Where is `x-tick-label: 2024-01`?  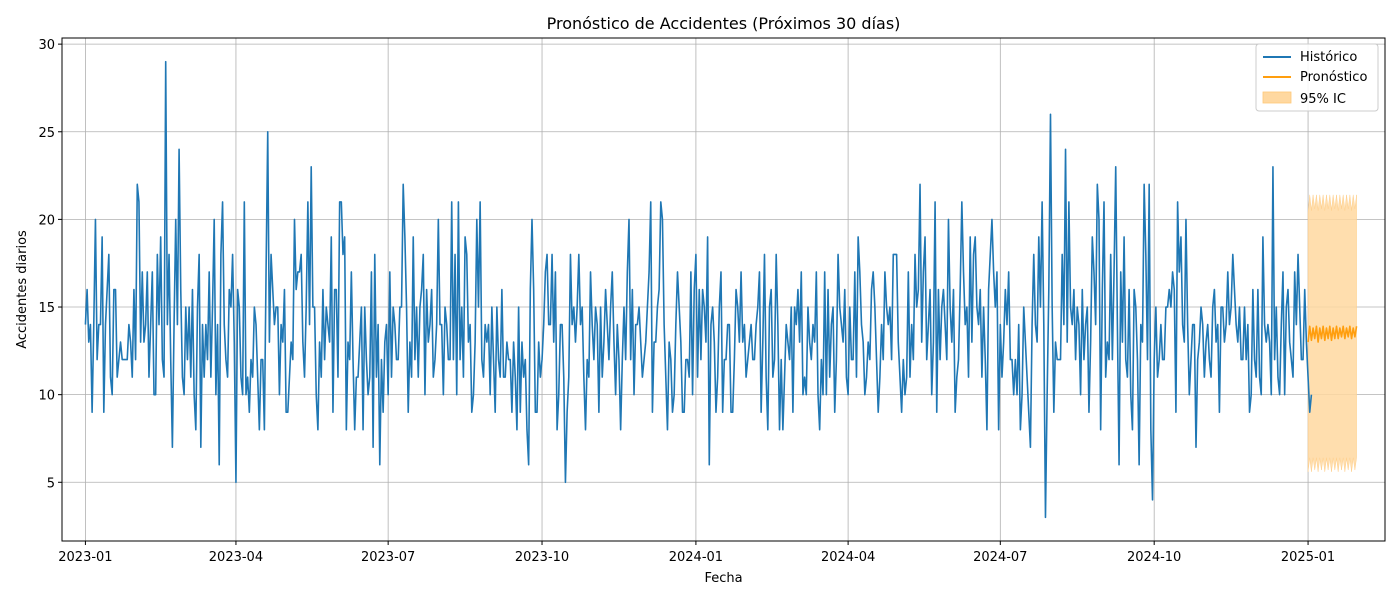
x-tick-label: 2024-01 is located at coordinates (696, 557).